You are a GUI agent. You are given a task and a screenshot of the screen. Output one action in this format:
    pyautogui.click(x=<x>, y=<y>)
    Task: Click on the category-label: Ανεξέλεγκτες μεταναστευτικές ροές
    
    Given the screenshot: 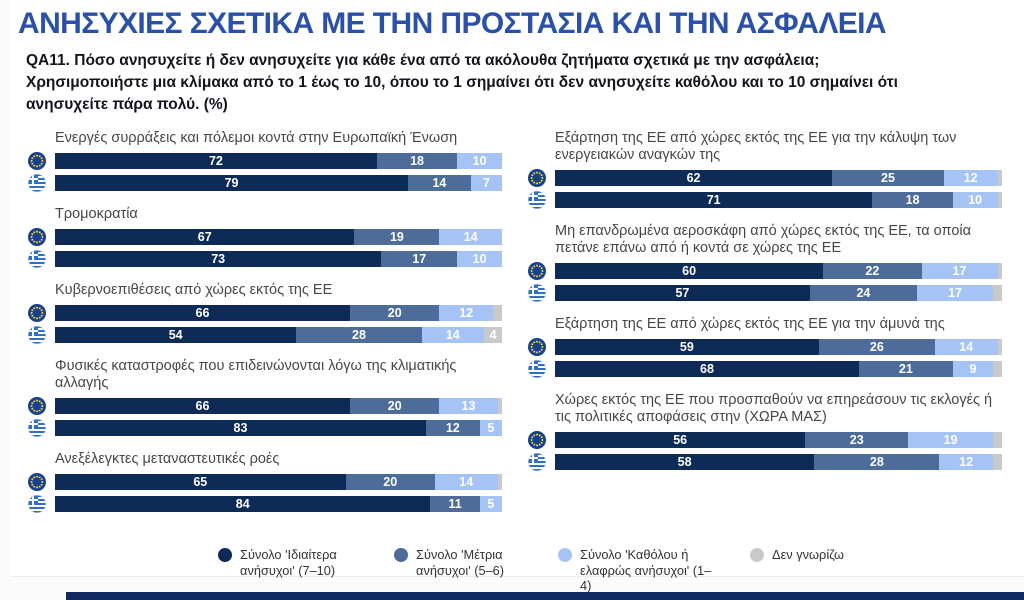 What is the action you would take?
    pyautogui.click(x=167, y=459)
    